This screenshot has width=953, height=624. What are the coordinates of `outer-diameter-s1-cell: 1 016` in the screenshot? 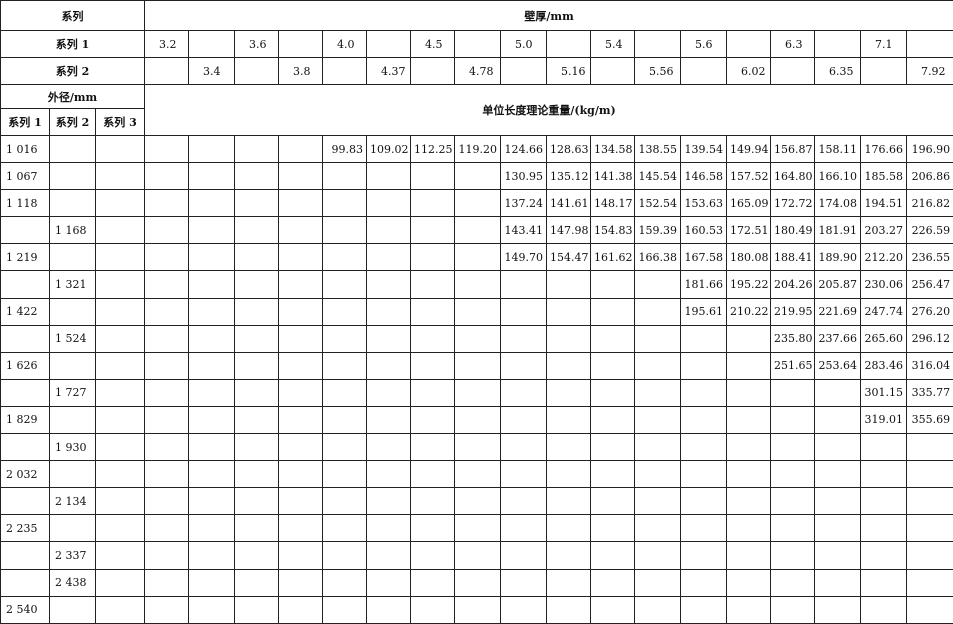 It's located at (25, 149).